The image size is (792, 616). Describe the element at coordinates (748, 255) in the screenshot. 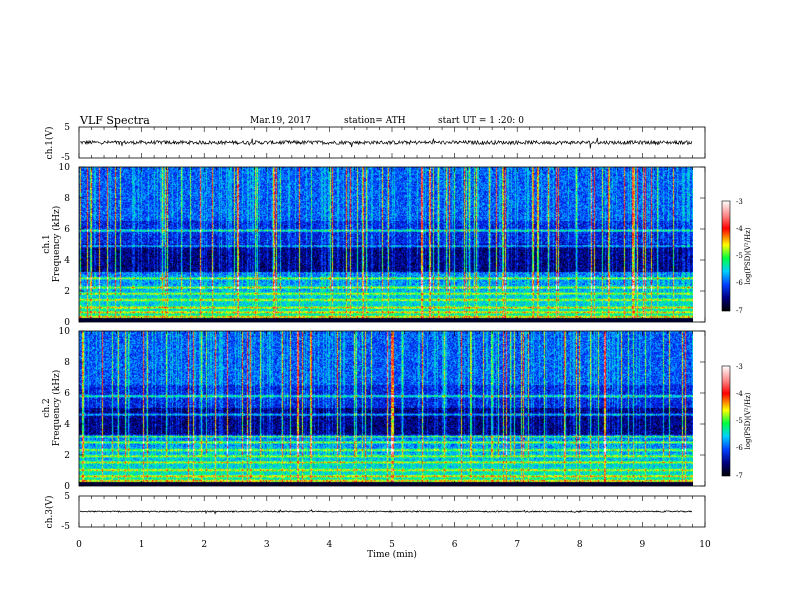

I see `ch1-colorbar-label: log(PSD)(V²/Hz)` at that location.